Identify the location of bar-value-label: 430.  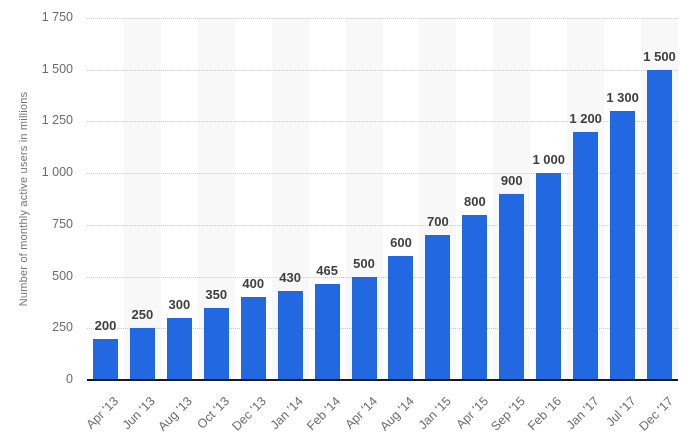
(290, 278).